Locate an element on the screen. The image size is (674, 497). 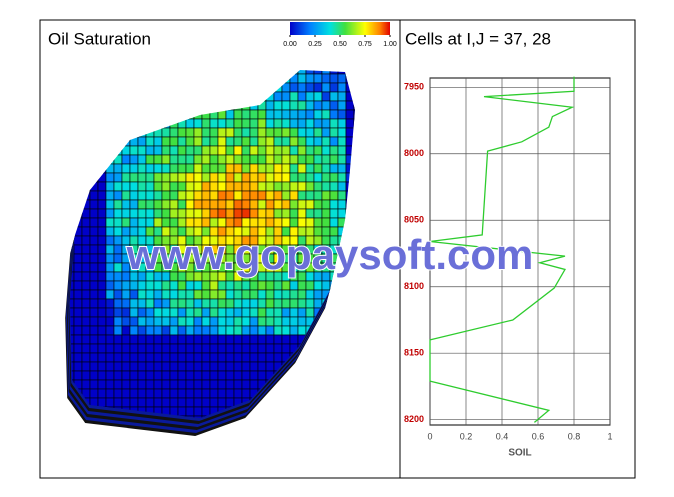
x-tick-label: 0.4 is located at coordinates (502, 436).